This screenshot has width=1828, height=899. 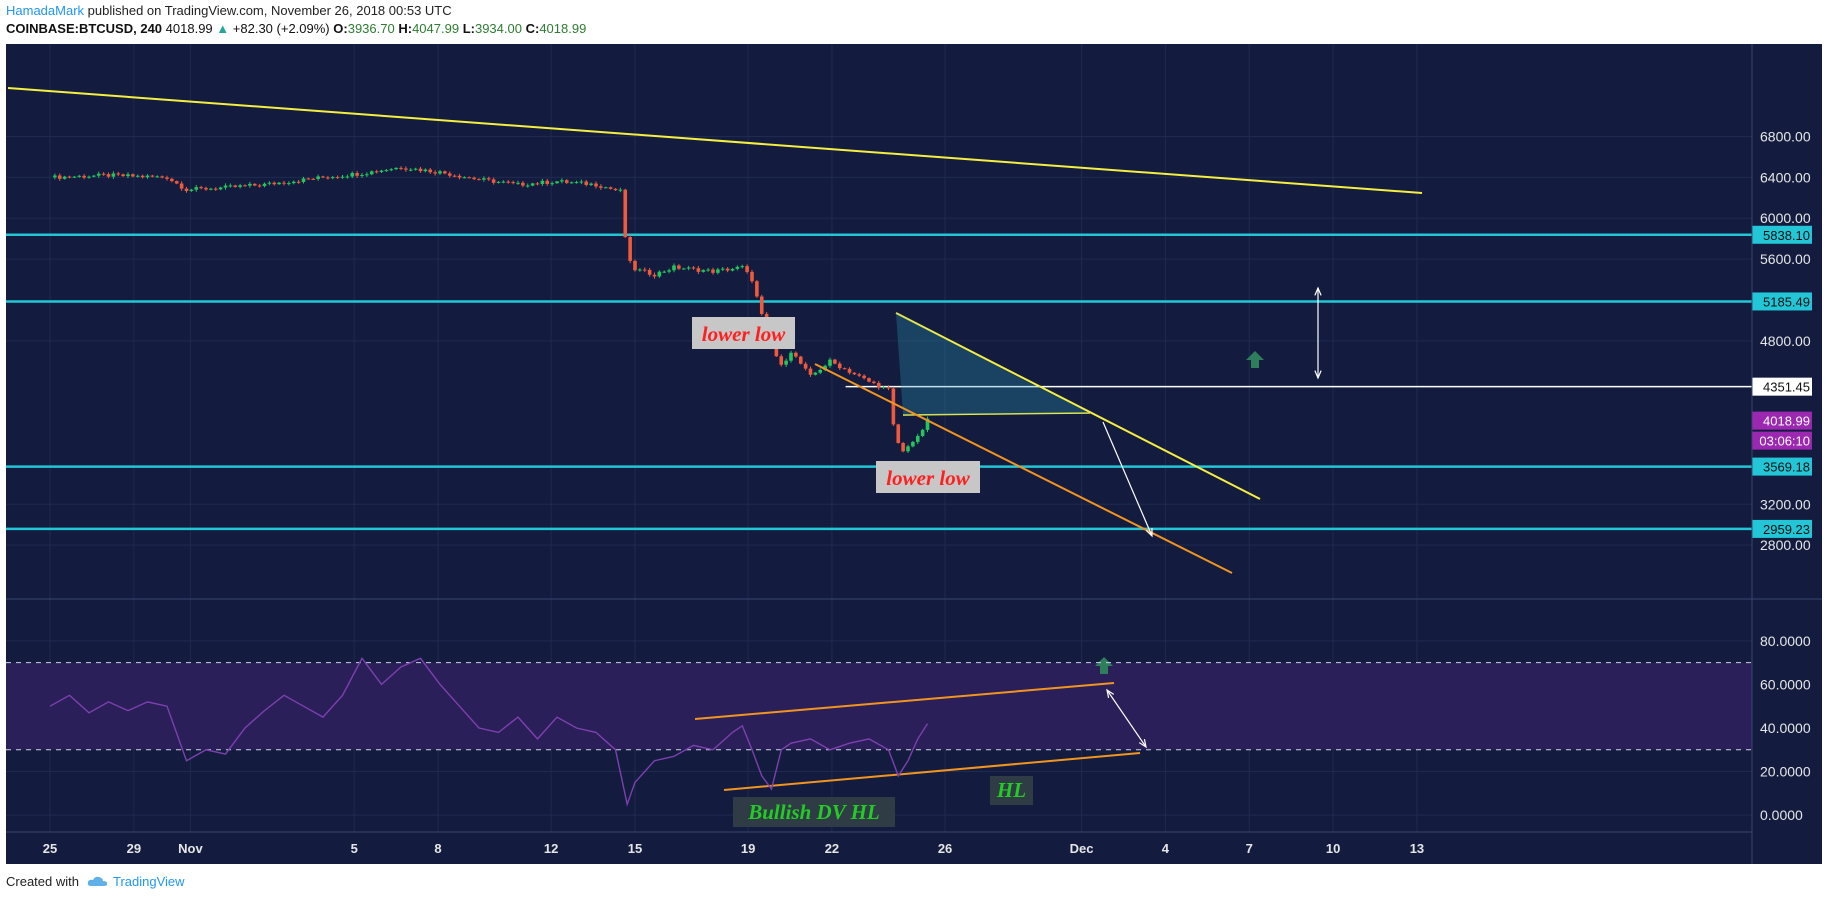 I want to click on up-arrow-icon: ▲, so click(x=223, y=28).